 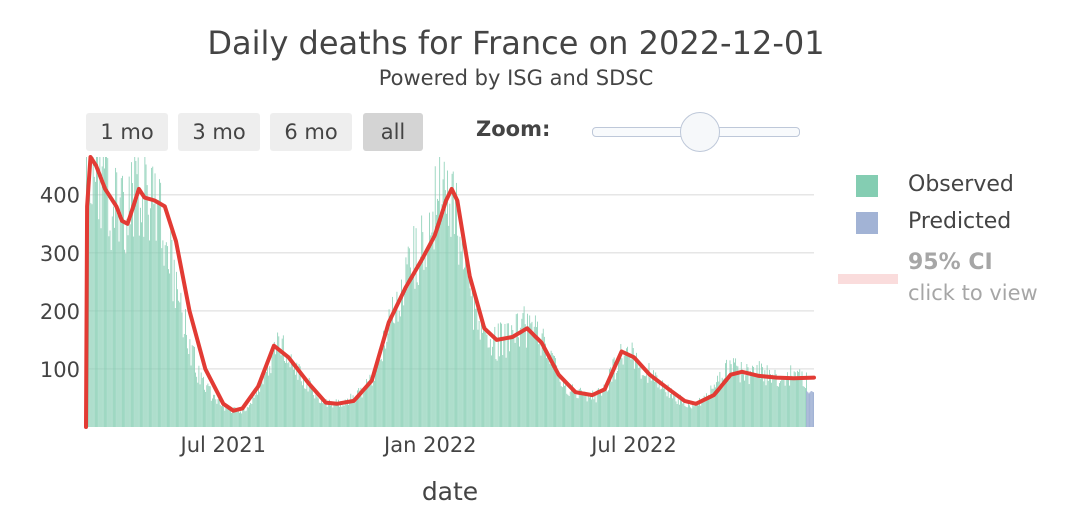 I want to click on x-tick-label: Jan 2022, so click(x=429, y=445).